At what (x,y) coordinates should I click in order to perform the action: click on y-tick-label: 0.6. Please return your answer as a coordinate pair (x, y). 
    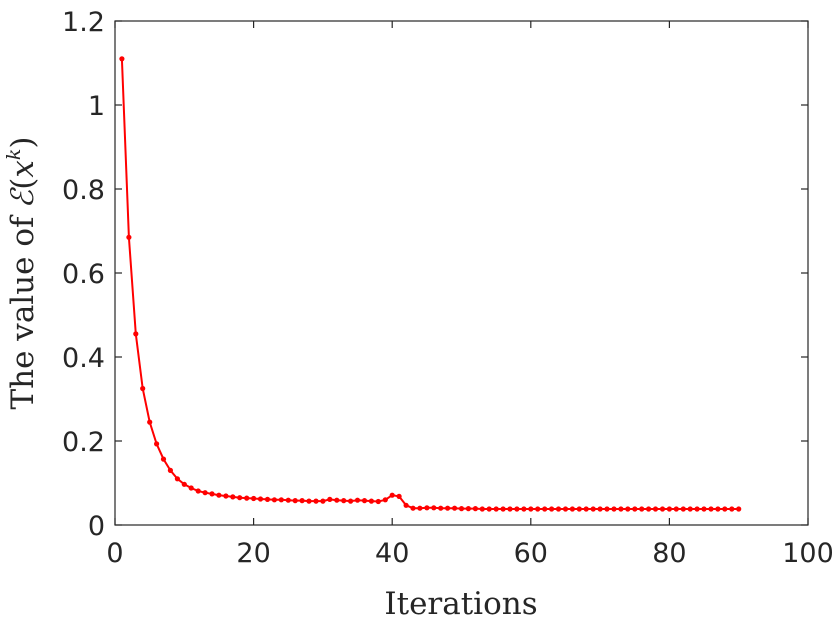
    Looking at the image, I should click on (83, 274).